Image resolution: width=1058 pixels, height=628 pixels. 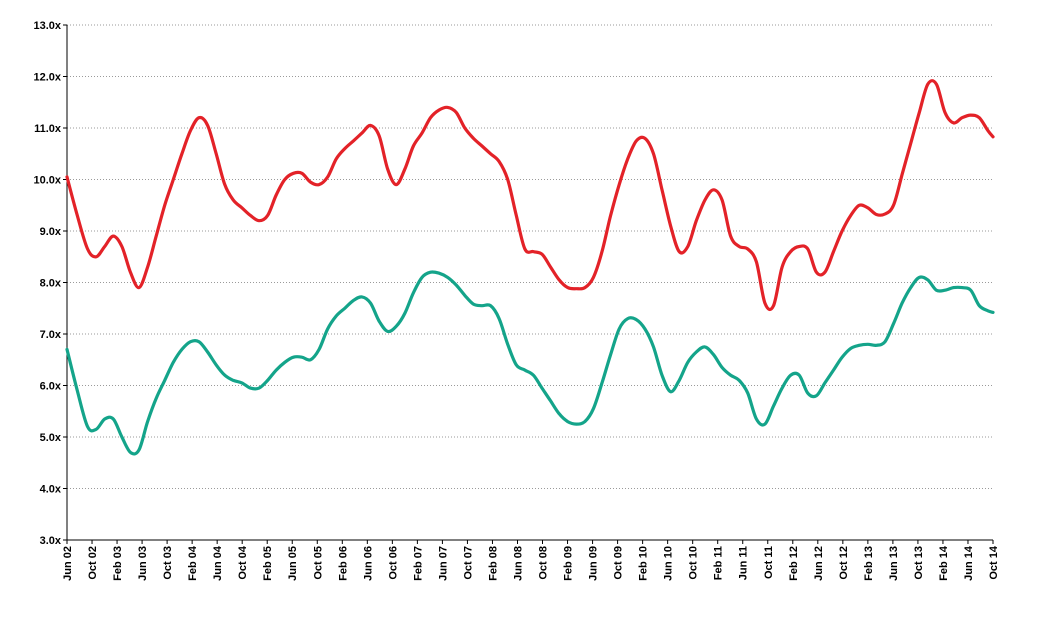 What do you see at coordinates (368, 563) in the screenshot?
I see `x-tick-label: Jun 06` at bounding box center [368, 563].